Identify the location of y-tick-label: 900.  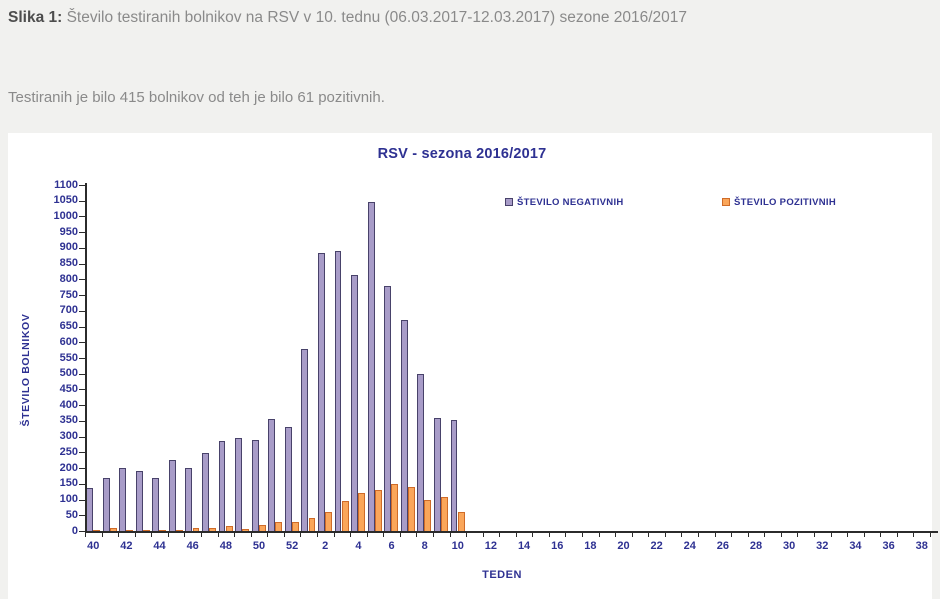
(68, 247).